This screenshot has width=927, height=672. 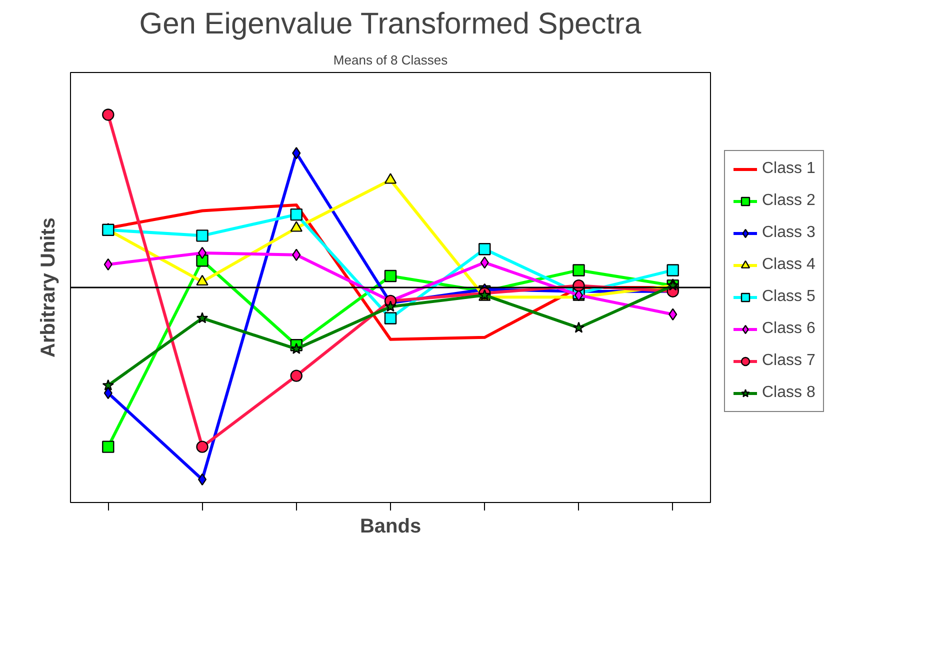 I want to click on y-axis-title: Arbitrary Units, so click(x=49, y=287).